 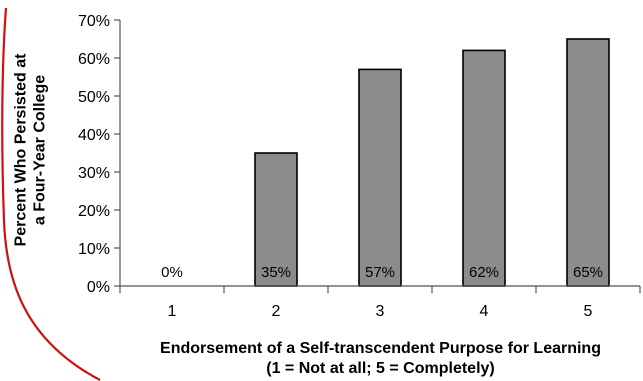 What do you see at coordinates (98, 287) in the screenshot?
I see `y-tick-label: 0%` at bounding box center [98, 287].